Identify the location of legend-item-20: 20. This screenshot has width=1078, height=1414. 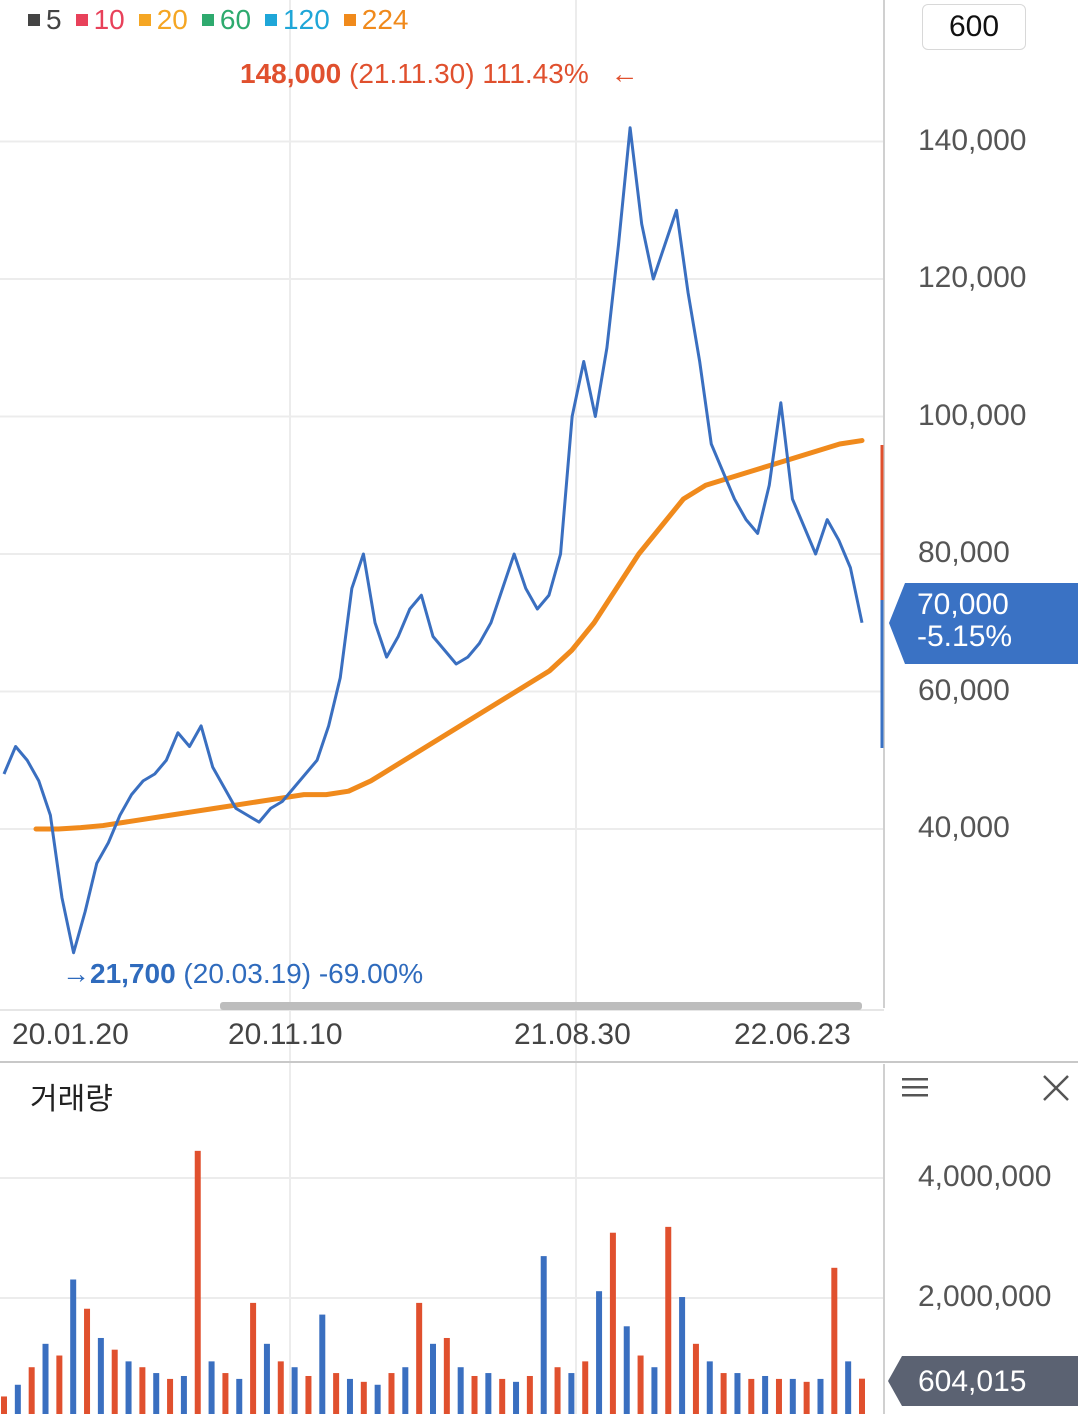
(163, 20).